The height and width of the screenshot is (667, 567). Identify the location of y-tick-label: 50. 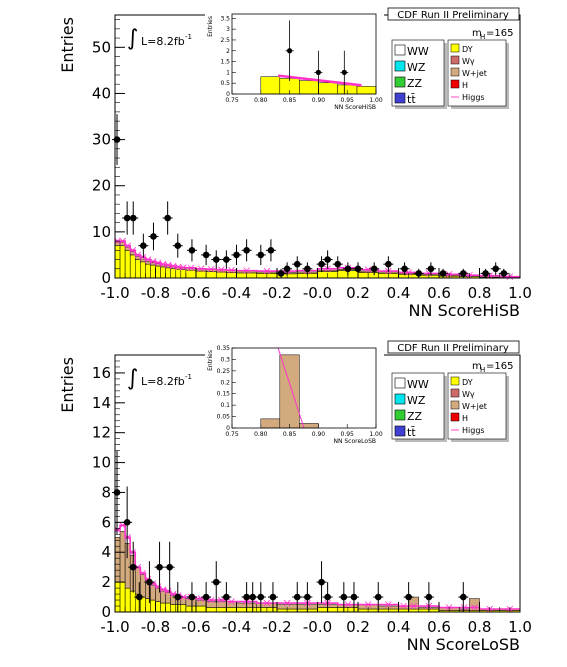
(101, 47).